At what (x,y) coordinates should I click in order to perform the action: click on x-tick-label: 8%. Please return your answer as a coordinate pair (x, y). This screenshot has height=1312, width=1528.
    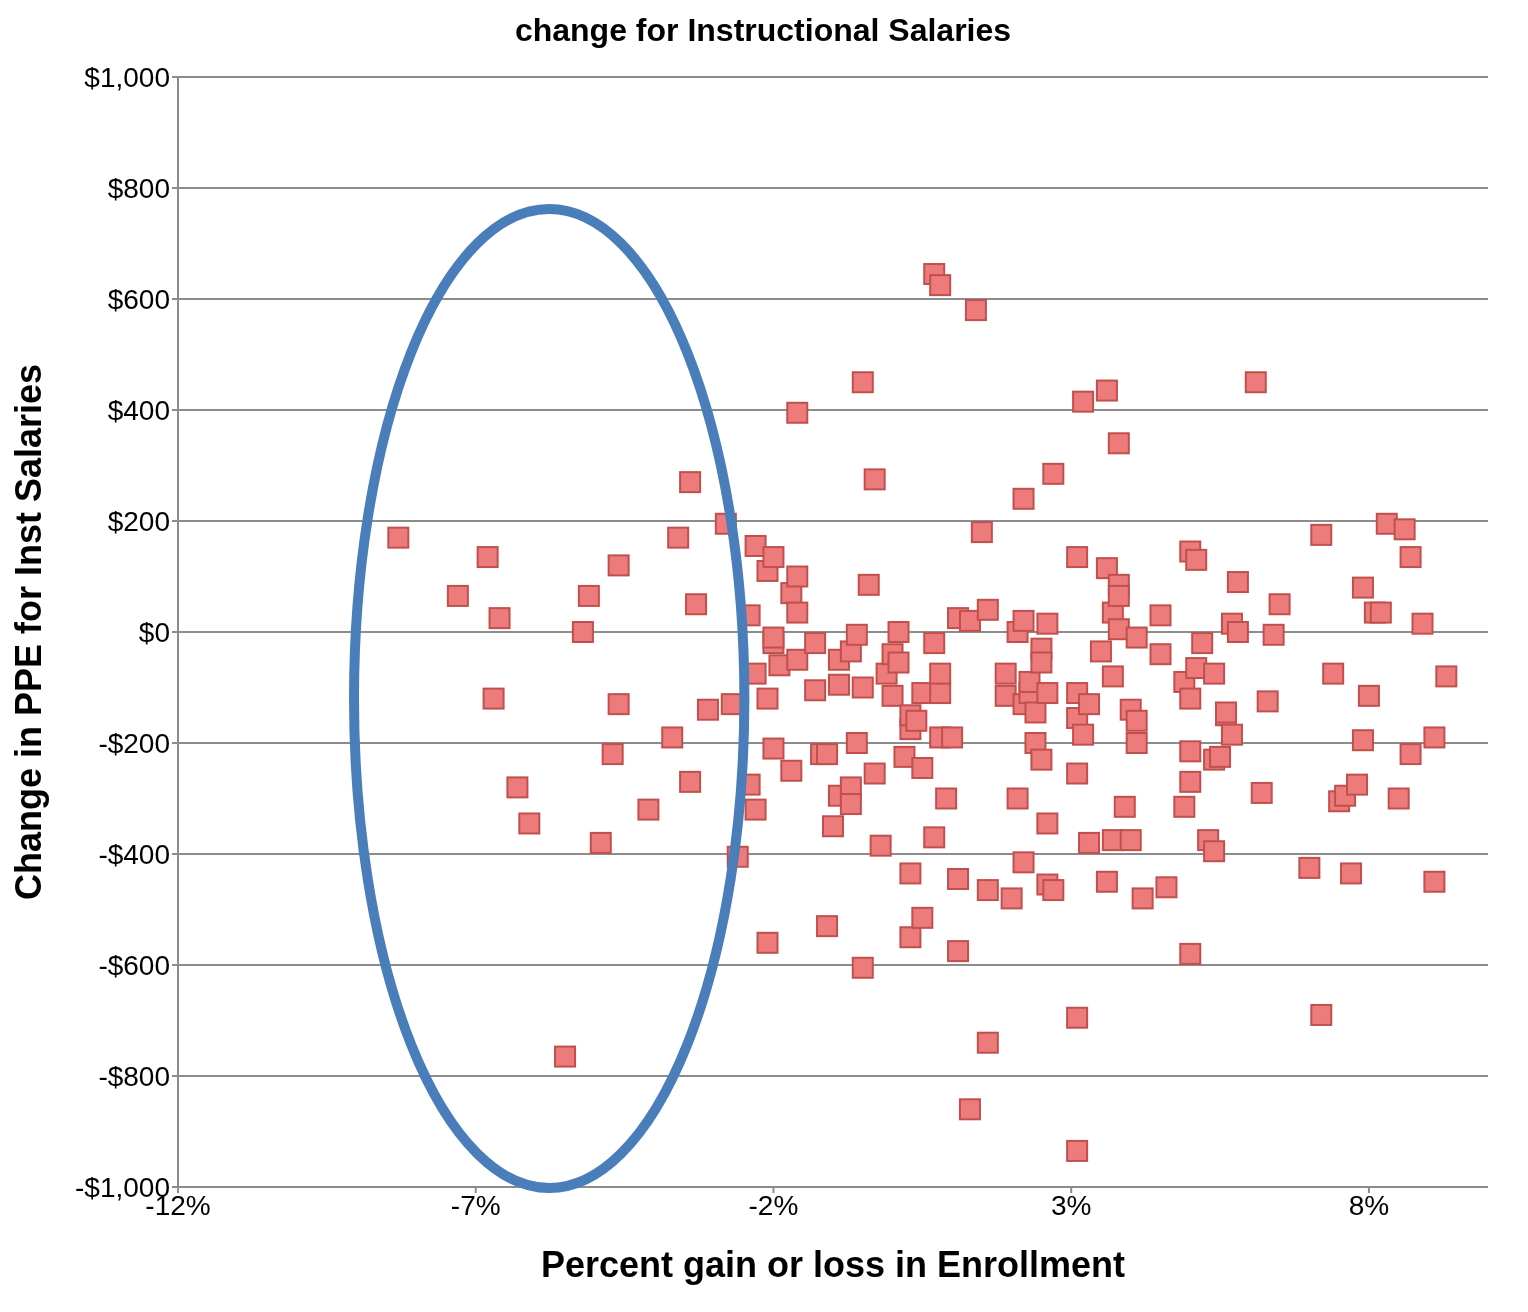
    Looking at the image, I should click on (1369, 1205).